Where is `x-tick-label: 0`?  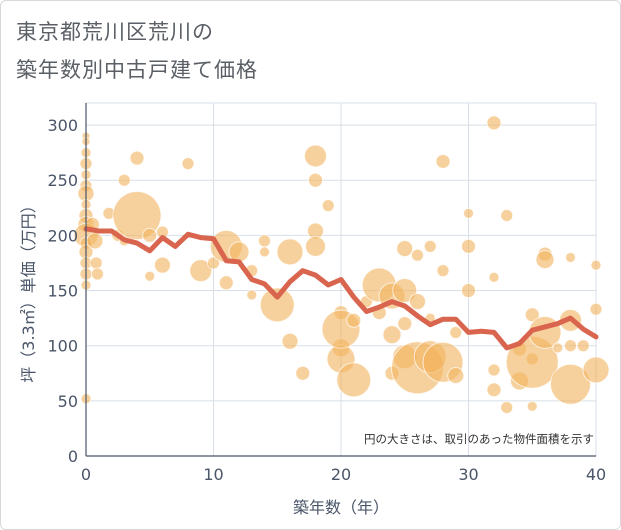
x-tick-label: 0 is located at coordinates (86, 474).